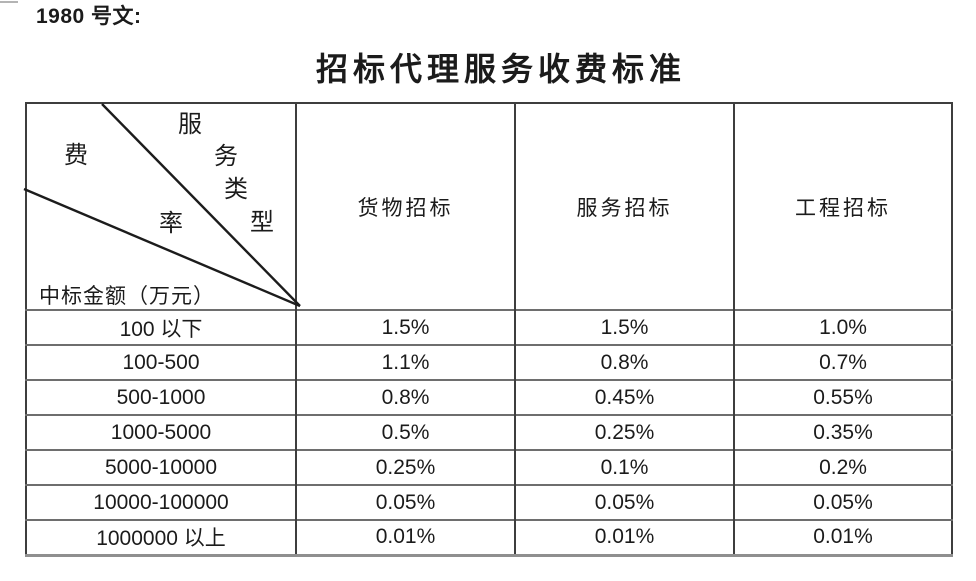  What do you see at coordinates (842, 397) in the screenshot?
I see `rate-cell: 0.55%` at bounding box center [842, 397].